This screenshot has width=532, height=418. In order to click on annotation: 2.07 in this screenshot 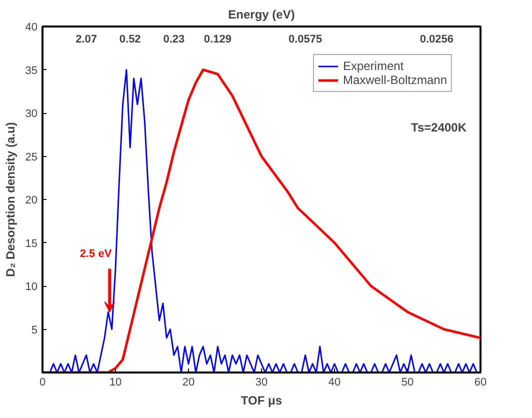, I will do `click(87, 40)`.